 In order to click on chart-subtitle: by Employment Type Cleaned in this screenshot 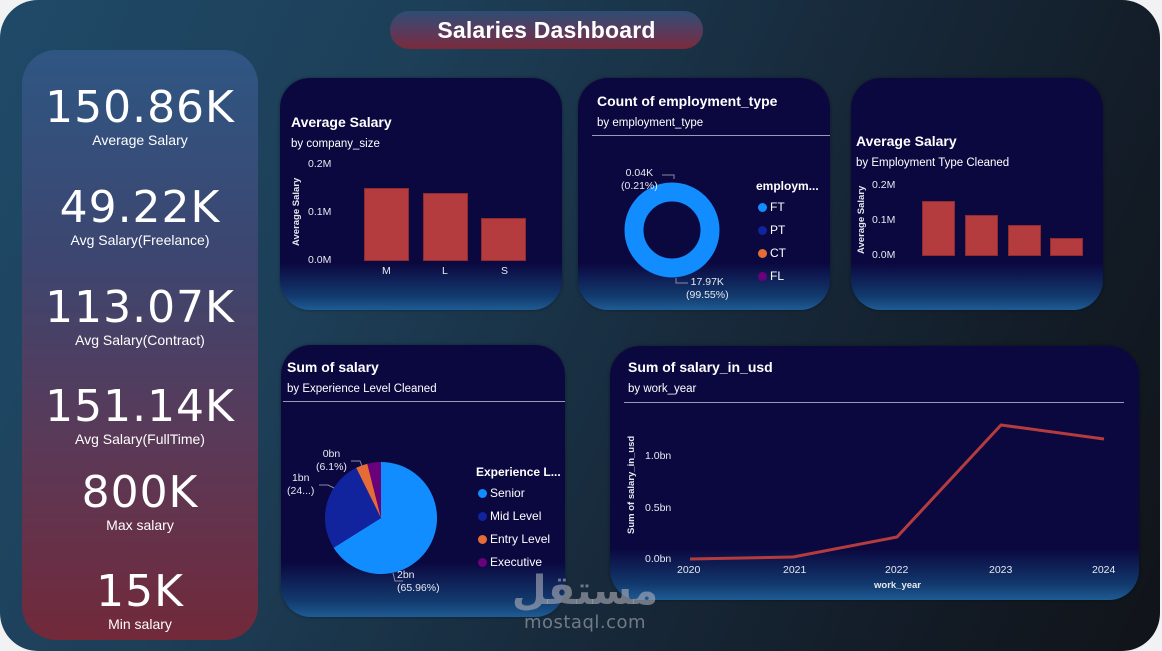, I will do `click(933, 163)`.